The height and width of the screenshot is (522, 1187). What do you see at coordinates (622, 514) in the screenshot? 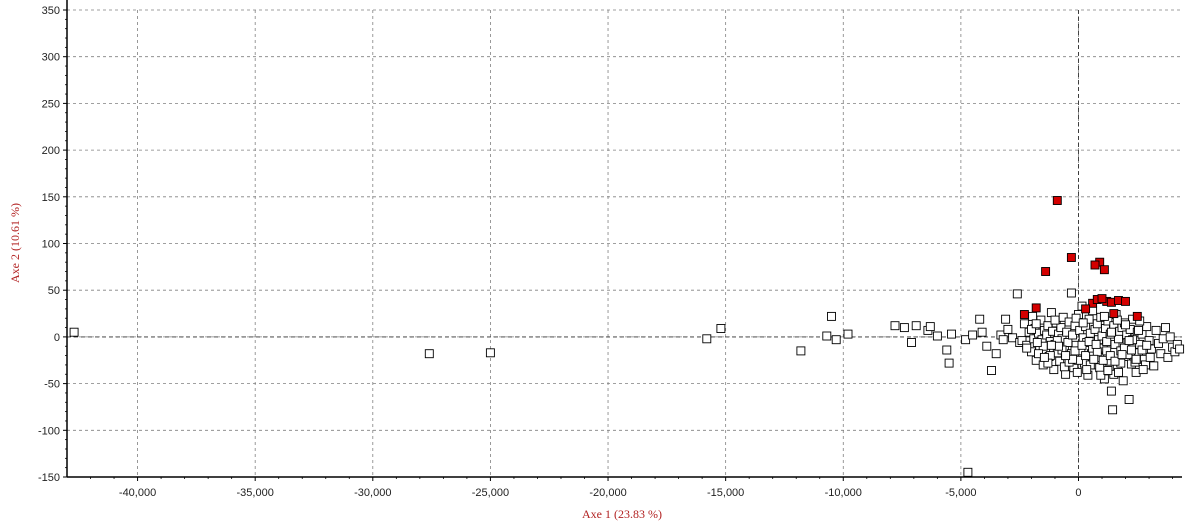
I see `x-axis-title: Axe 1 (23.83 %)` at bounding box center [622, 514].